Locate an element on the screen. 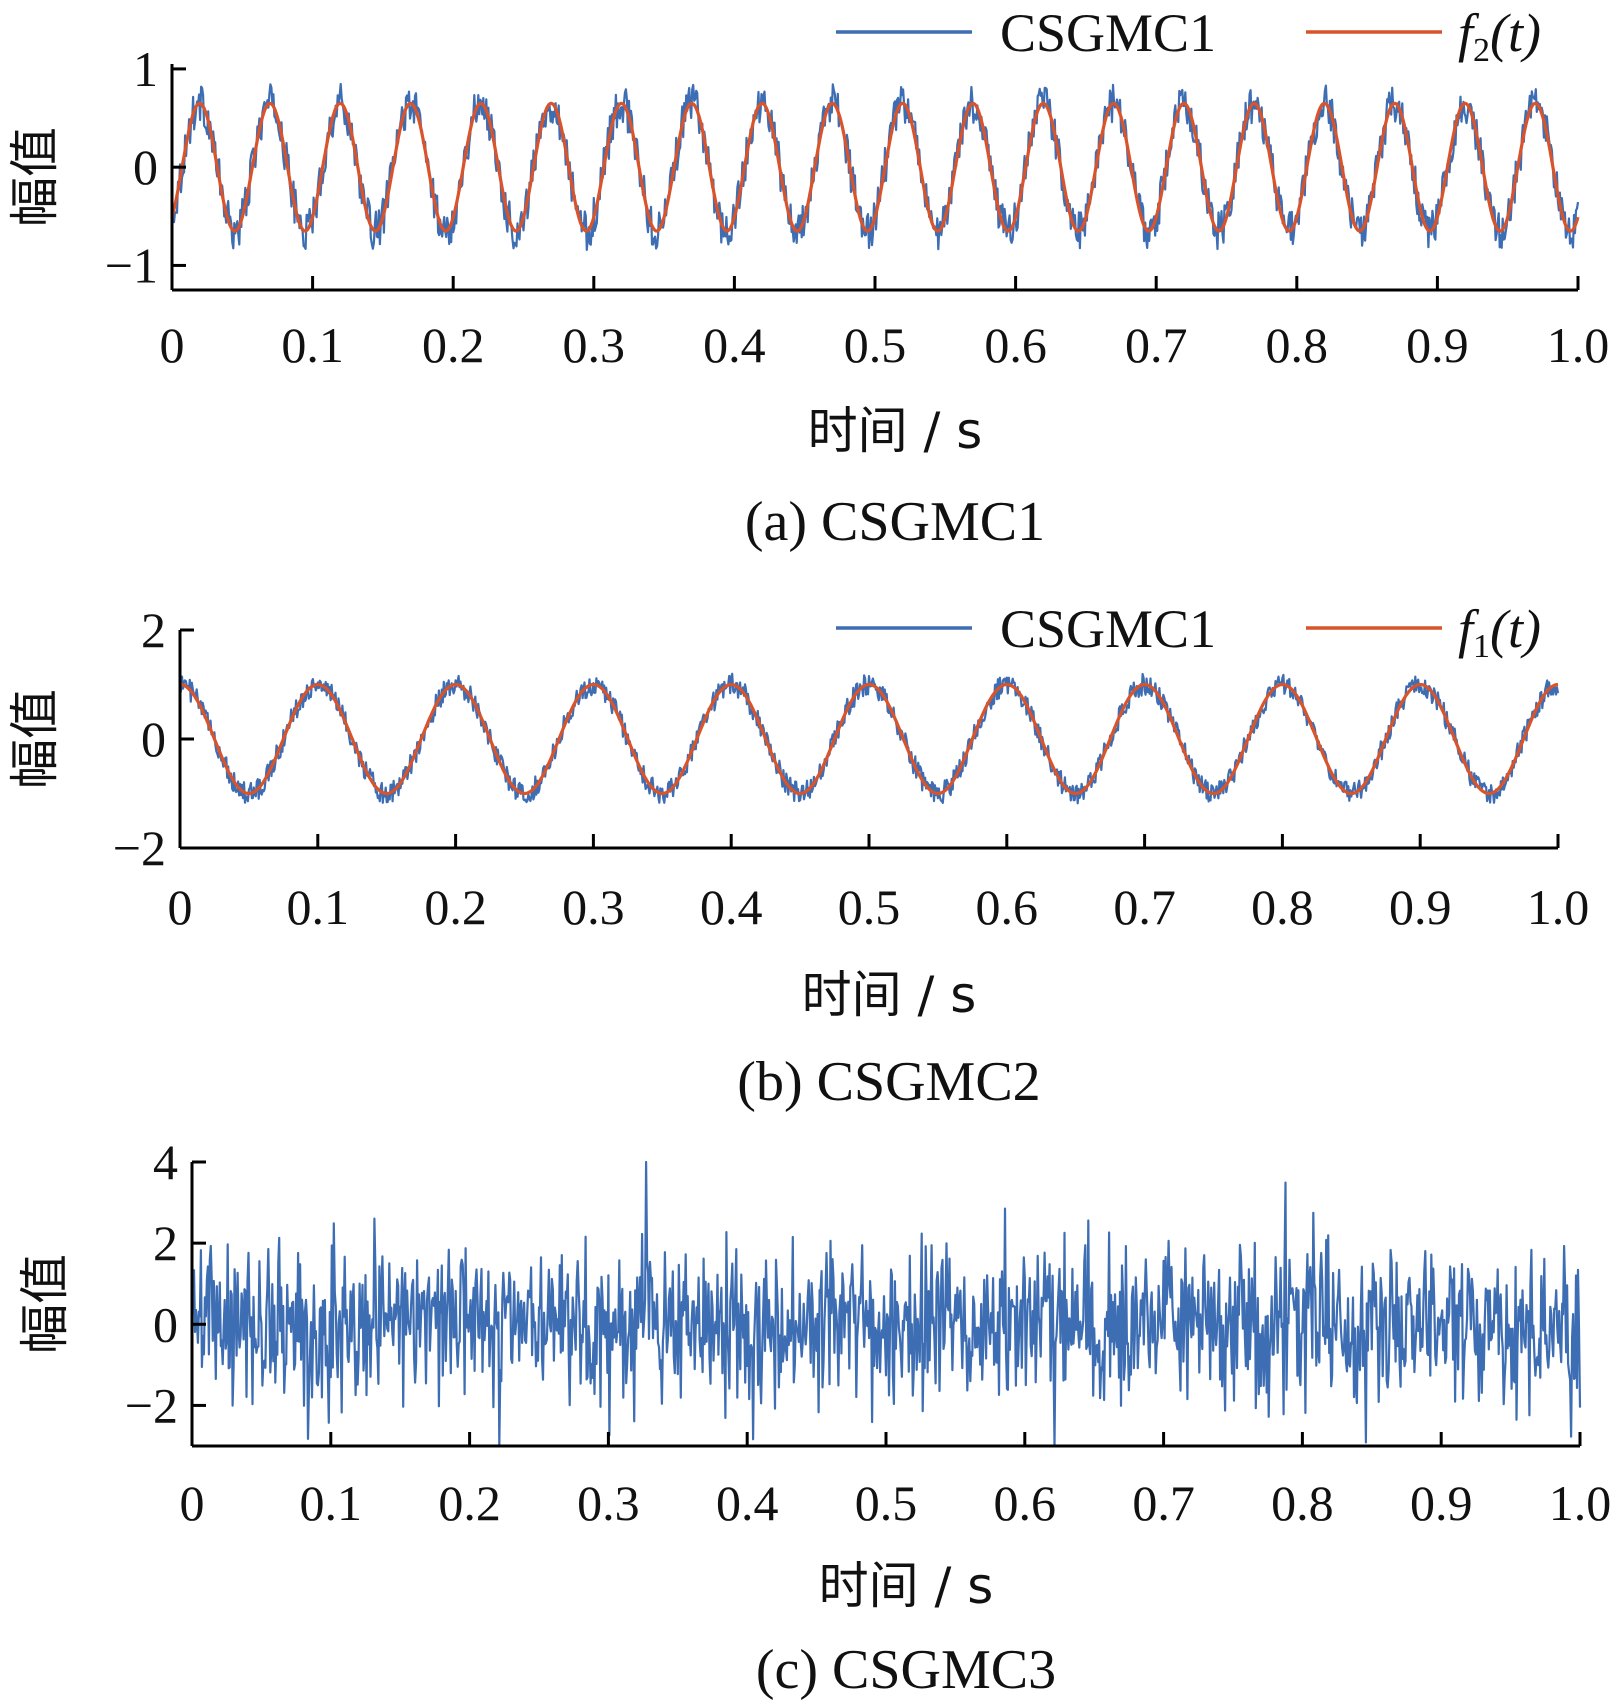 This screenshot has height=1706, width=1622. y-tick-label: −1 is located at coordinates (131, 265).